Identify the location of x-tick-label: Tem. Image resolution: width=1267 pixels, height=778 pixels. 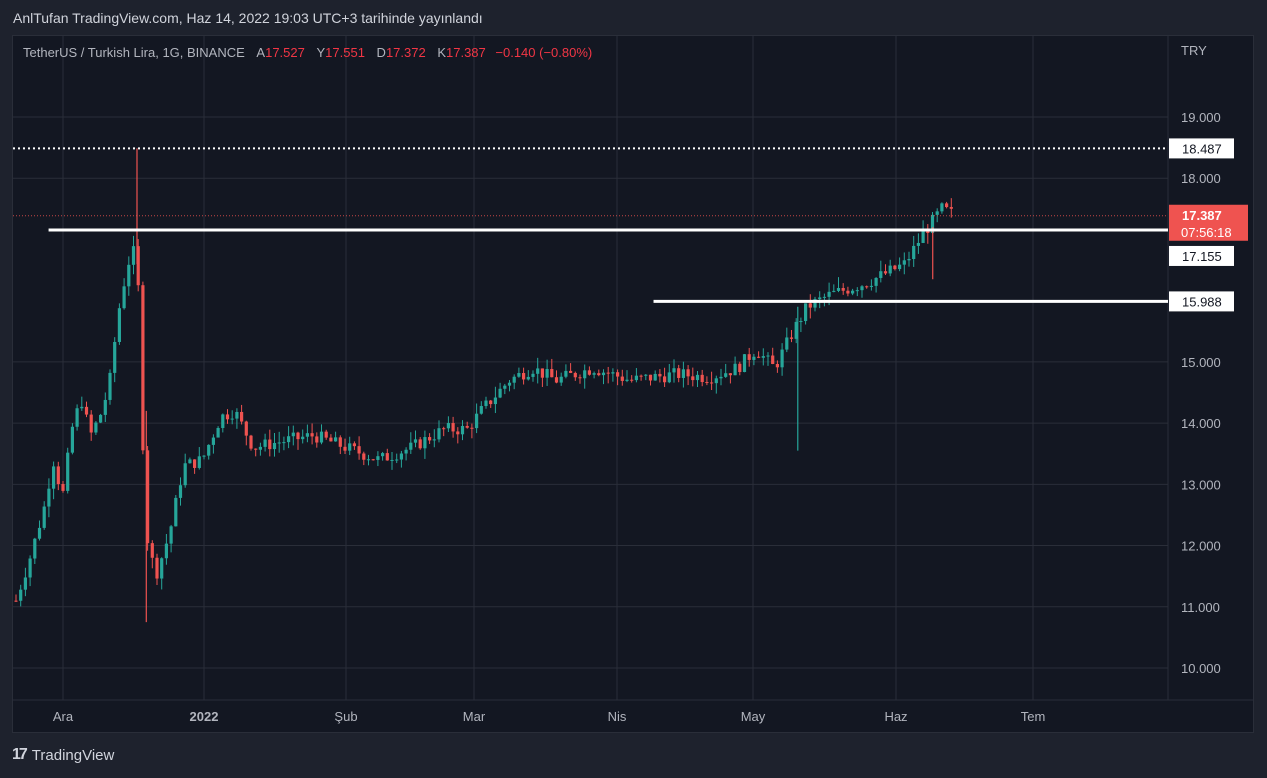
(1033, 716).